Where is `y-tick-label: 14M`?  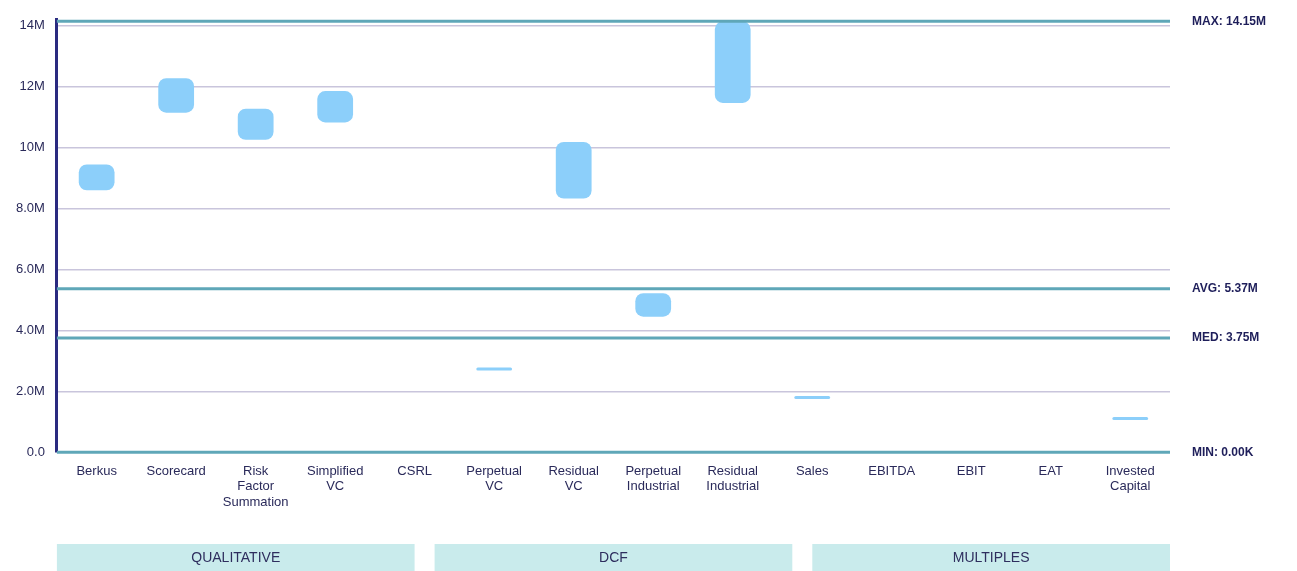
y-tick-label: 14M is located at coordinates (32, 25).